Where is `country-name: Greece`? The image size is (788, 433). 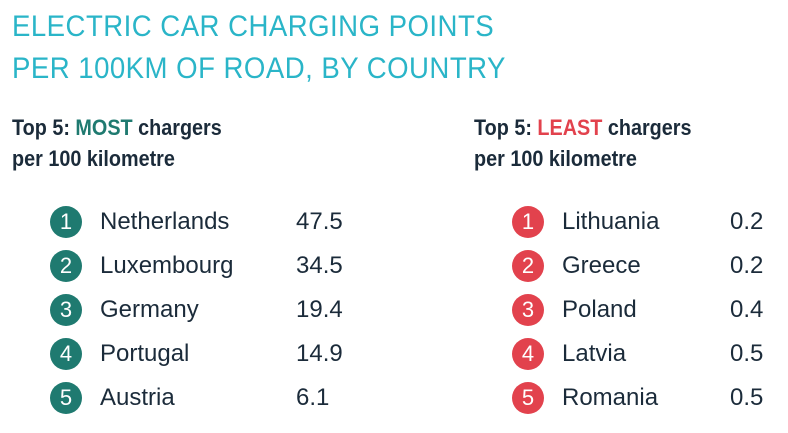
country-name: Greece is located at coordinates (601, 265).